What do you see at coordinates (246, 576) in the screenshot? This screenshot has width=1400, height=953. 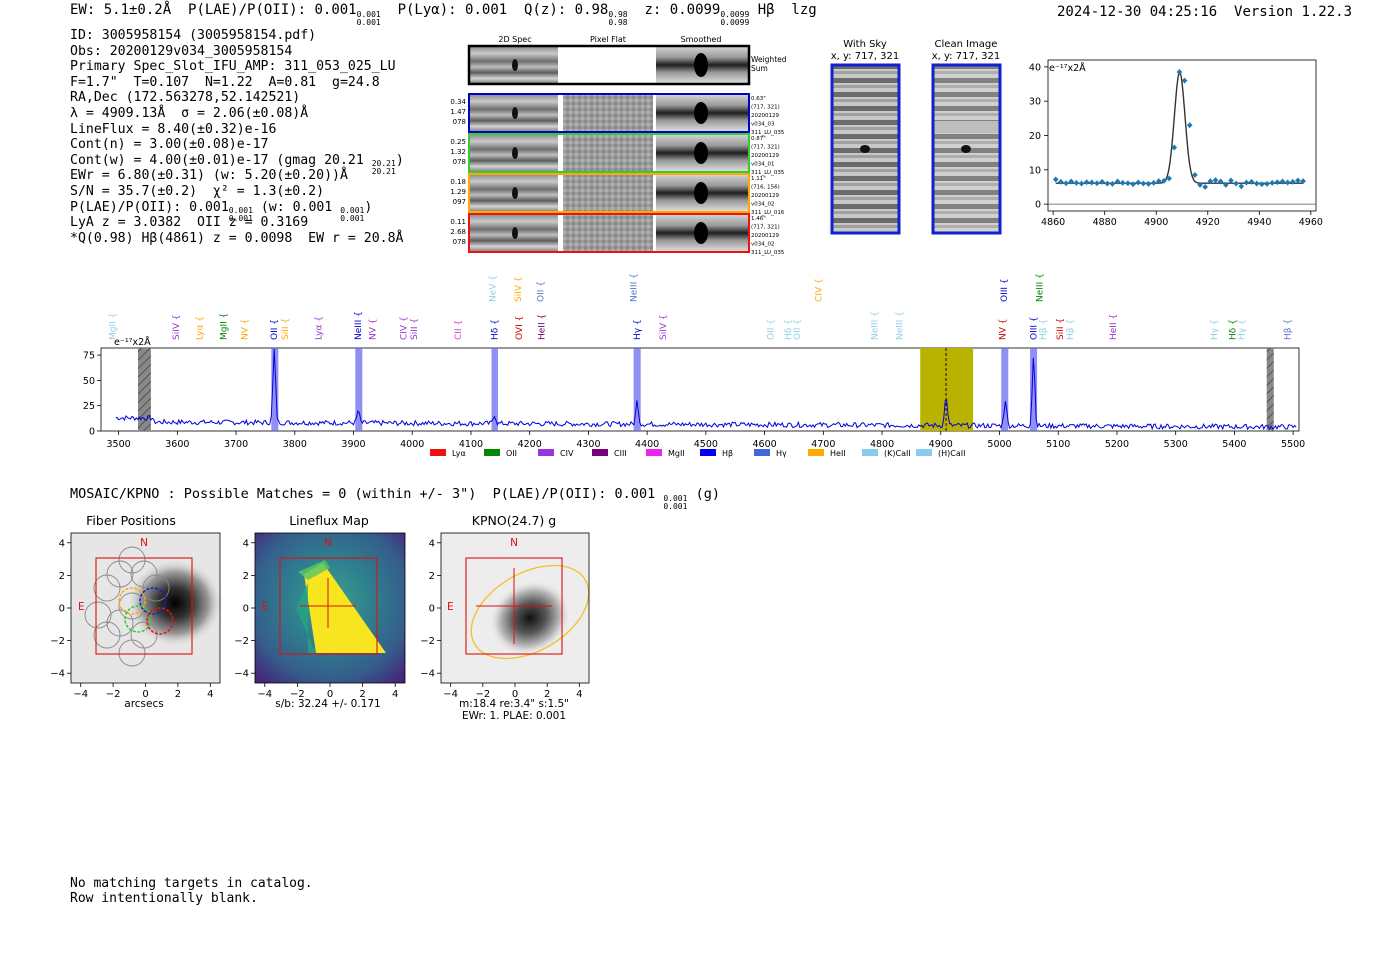 I see `panel-ytick-label: 2` at bounding box center [246, 576].